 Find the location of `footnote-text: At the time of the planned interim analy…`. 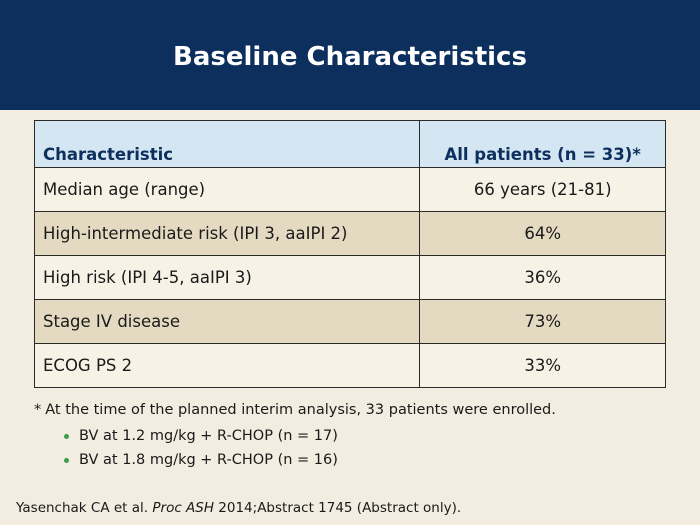

footnote-text: At the time of the planned interim analy… is located at coordinates (300, 410).